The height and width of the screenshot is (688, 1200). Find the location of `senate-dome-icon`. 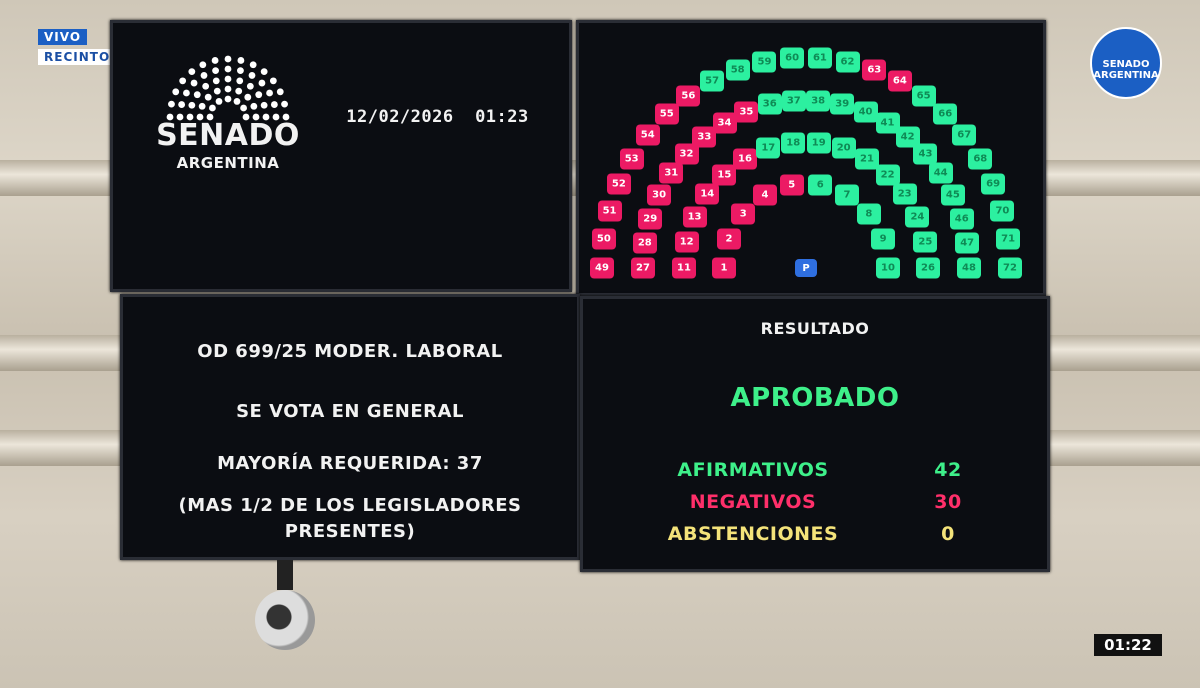

senate-dome-icon is located at coordinates (228, 88).